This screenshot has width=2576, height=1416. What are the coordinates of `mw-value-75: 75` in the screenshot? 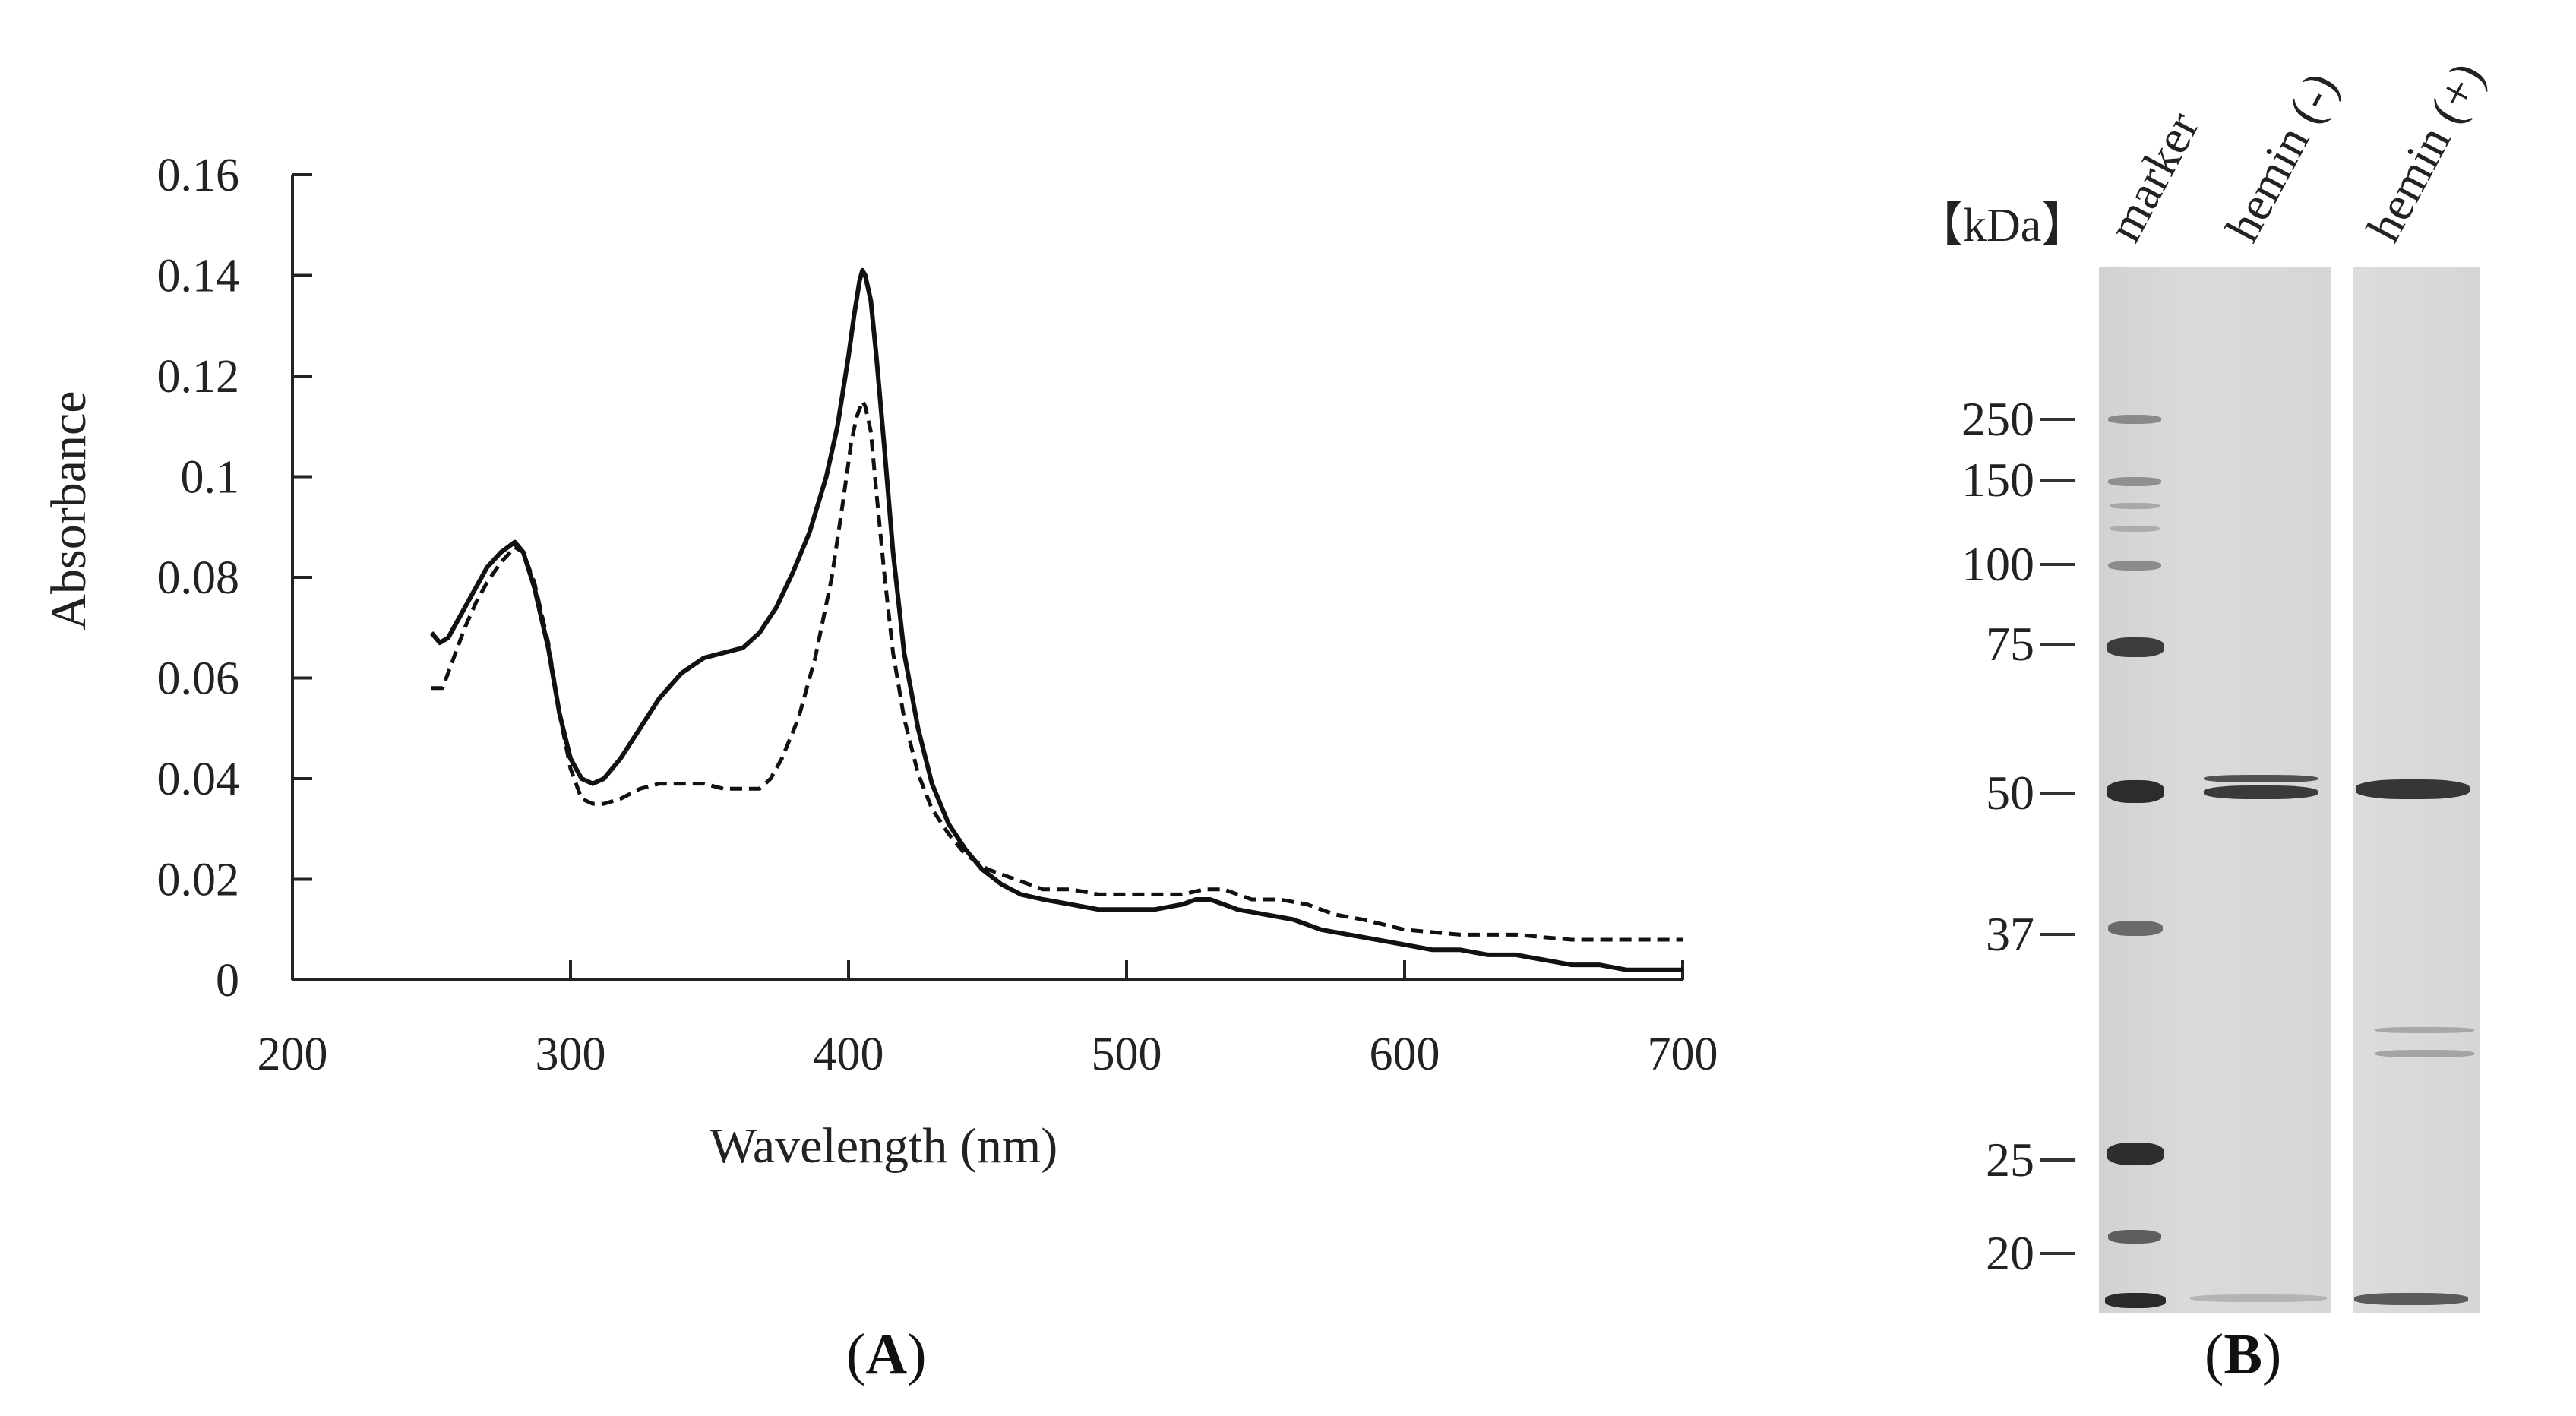 It's located at (2010, 644).